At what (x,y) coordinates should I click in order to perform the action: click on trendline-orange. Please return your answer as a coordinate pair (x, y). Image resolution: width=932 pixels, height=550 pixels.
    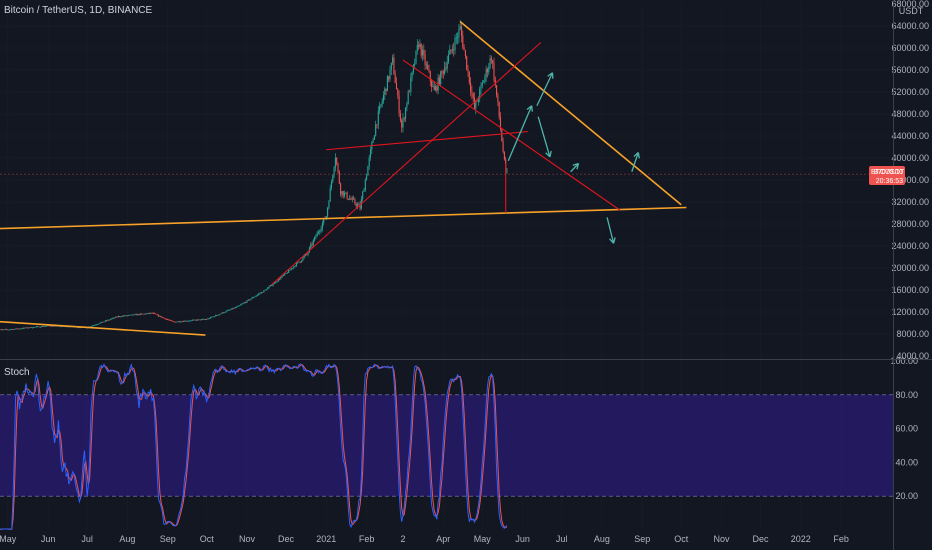
    Looking at the image, I should click on (103, 328).